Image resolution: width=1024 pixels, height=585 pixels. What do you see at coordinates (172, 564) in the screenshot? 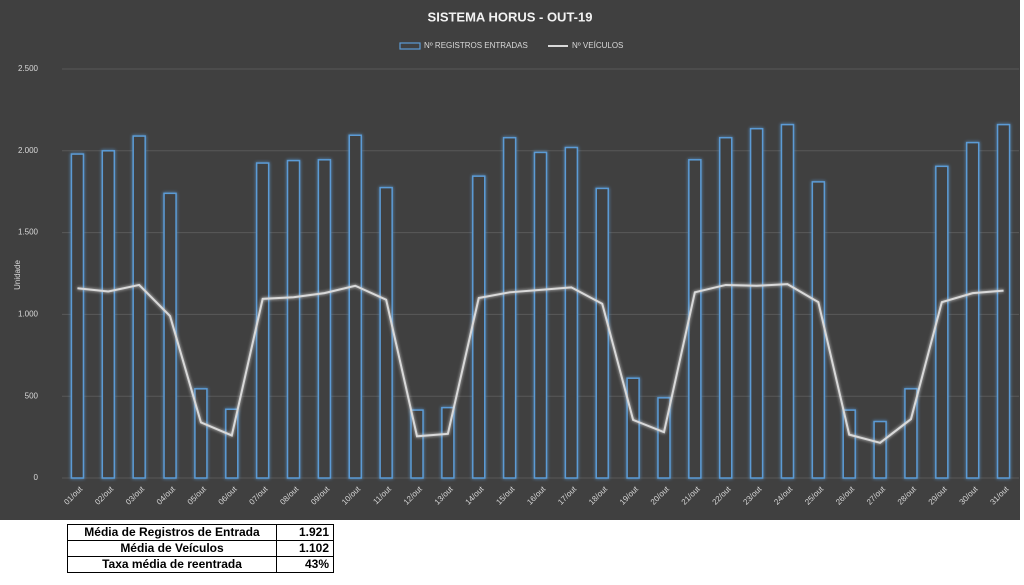
I see `table-cell: Taxa média de reentrada` at bounding box center [172, 564].